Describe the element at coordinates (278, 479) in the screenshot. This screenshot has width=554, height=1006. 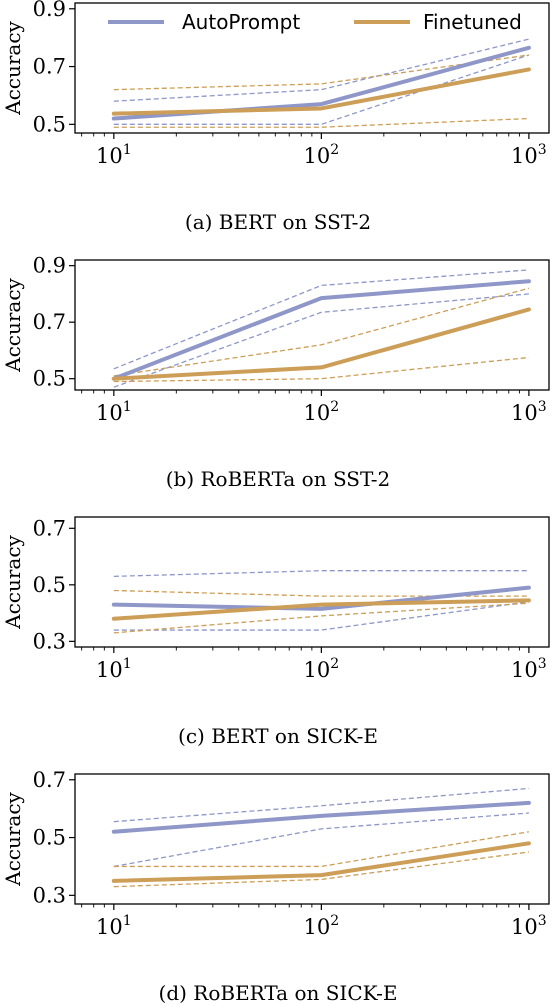
I see `panel-caption: (b) RoBERTa on SST-2` at that location.